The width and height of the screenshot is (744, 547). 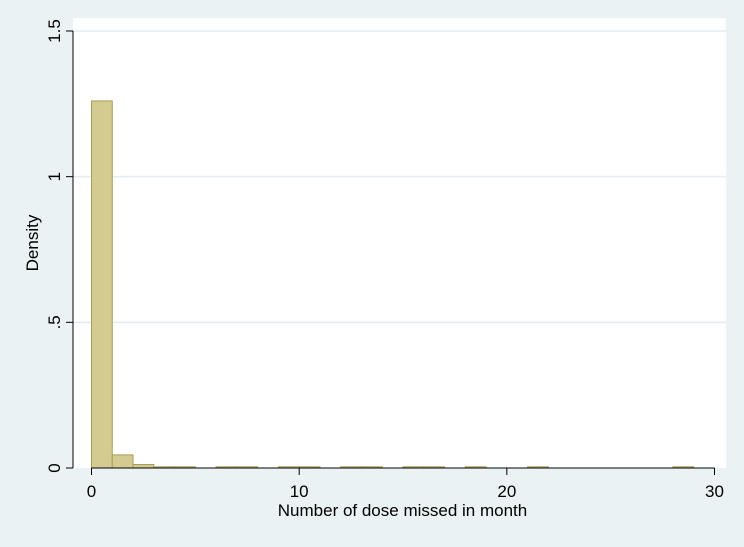 I want to click on x-axis-title: Number of dose missed in month, so click(x=402, y=510).